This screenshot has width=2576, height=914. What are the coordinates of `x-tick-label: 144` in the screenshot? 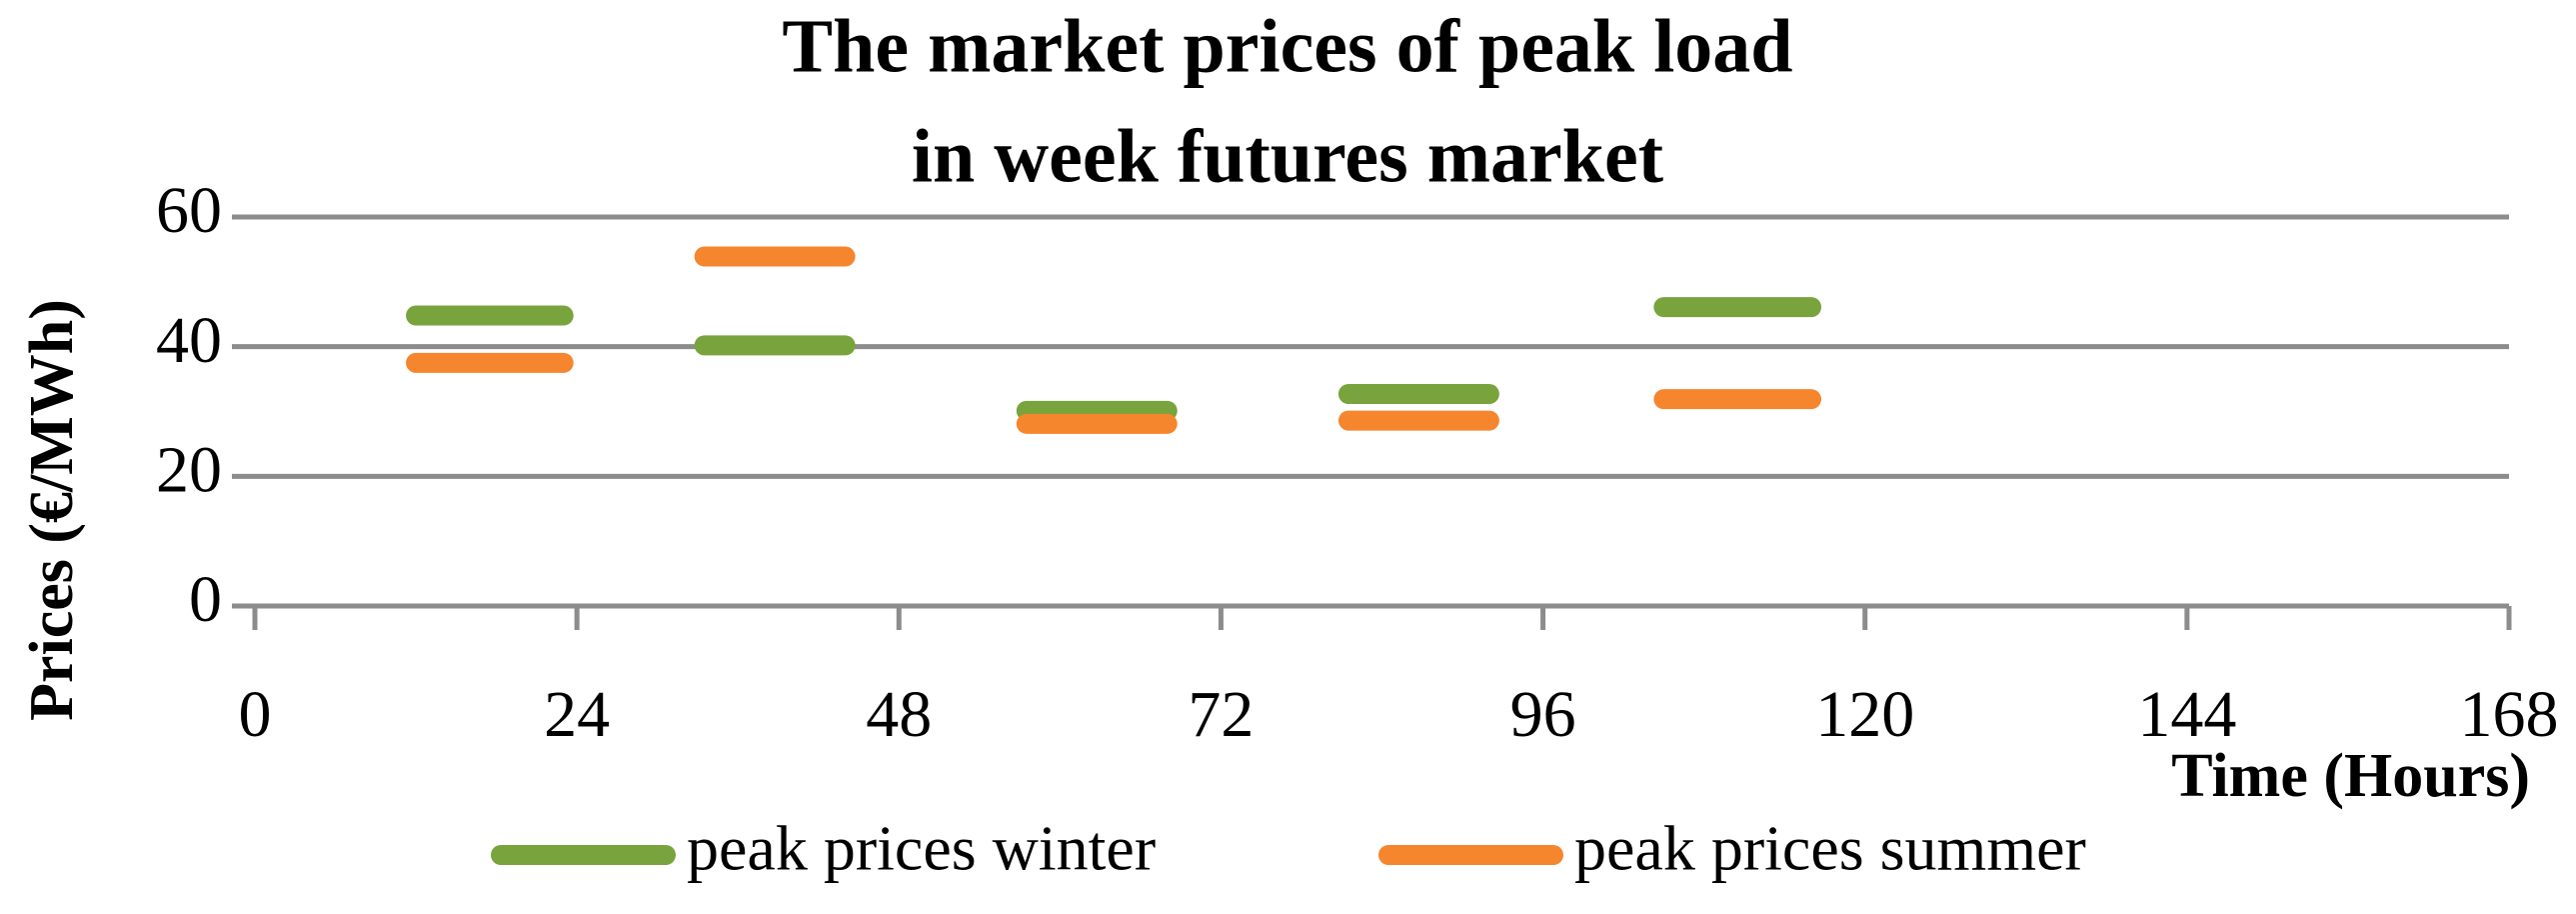 It's located at (2187, 714).